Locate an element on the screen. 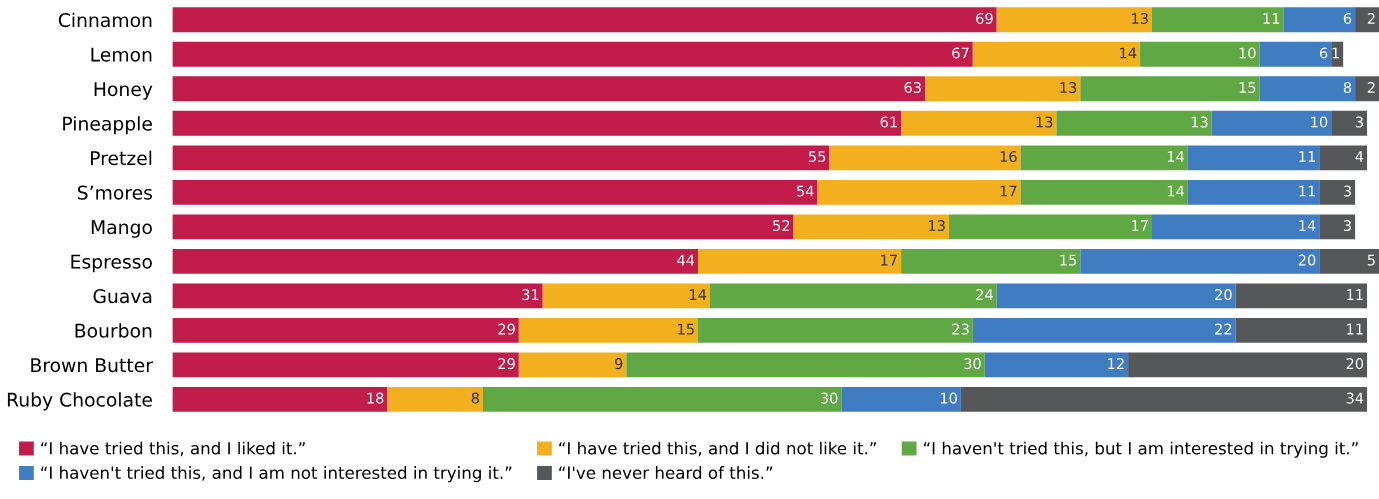 The image size is (1379, 499). data-label: 31 is located at coordinates (530, 295).